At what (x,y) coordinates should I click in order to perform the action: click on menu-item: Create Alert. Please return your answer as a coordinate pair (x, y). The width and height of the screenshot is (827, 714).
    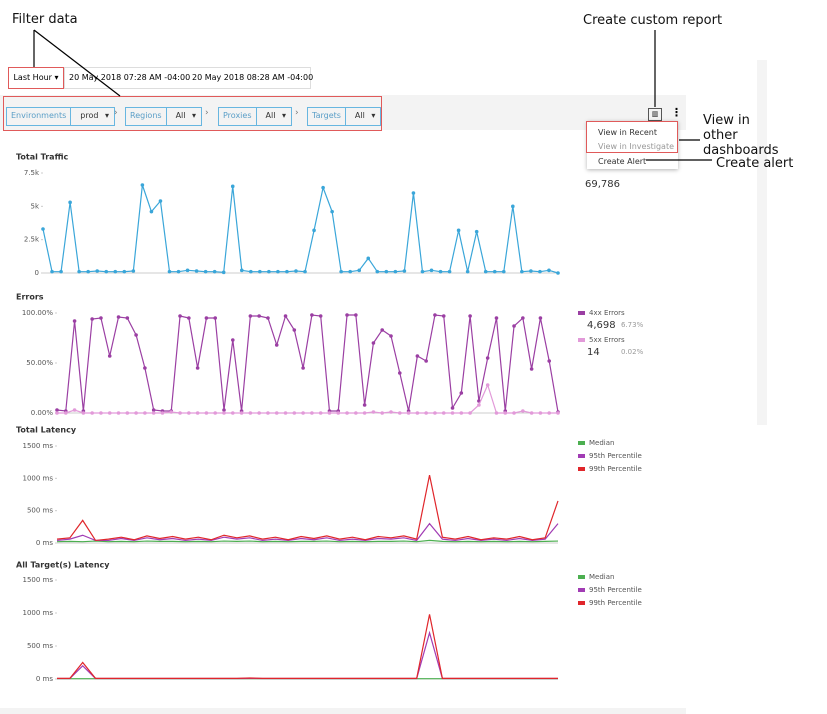
    Looking at the image, I should click on (622, 161).